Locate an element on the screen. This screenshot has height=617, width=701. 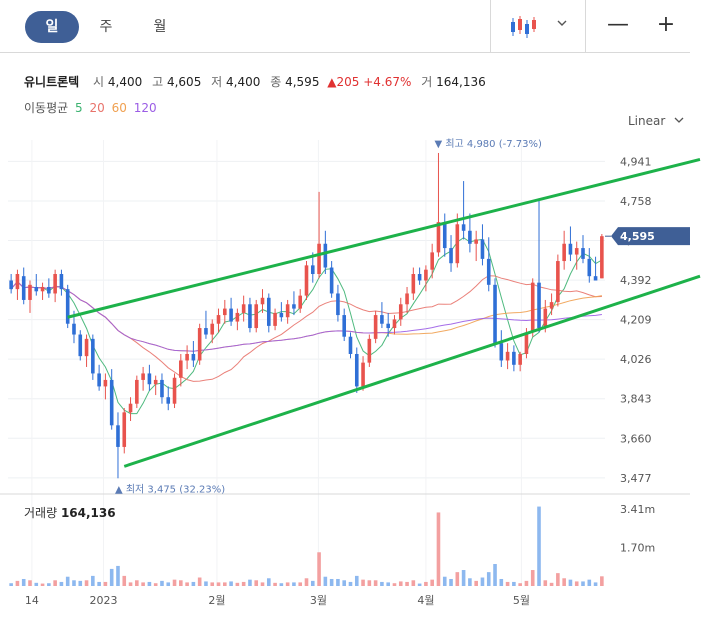
zoom-in-button: + is located at coordinates (666, 24).